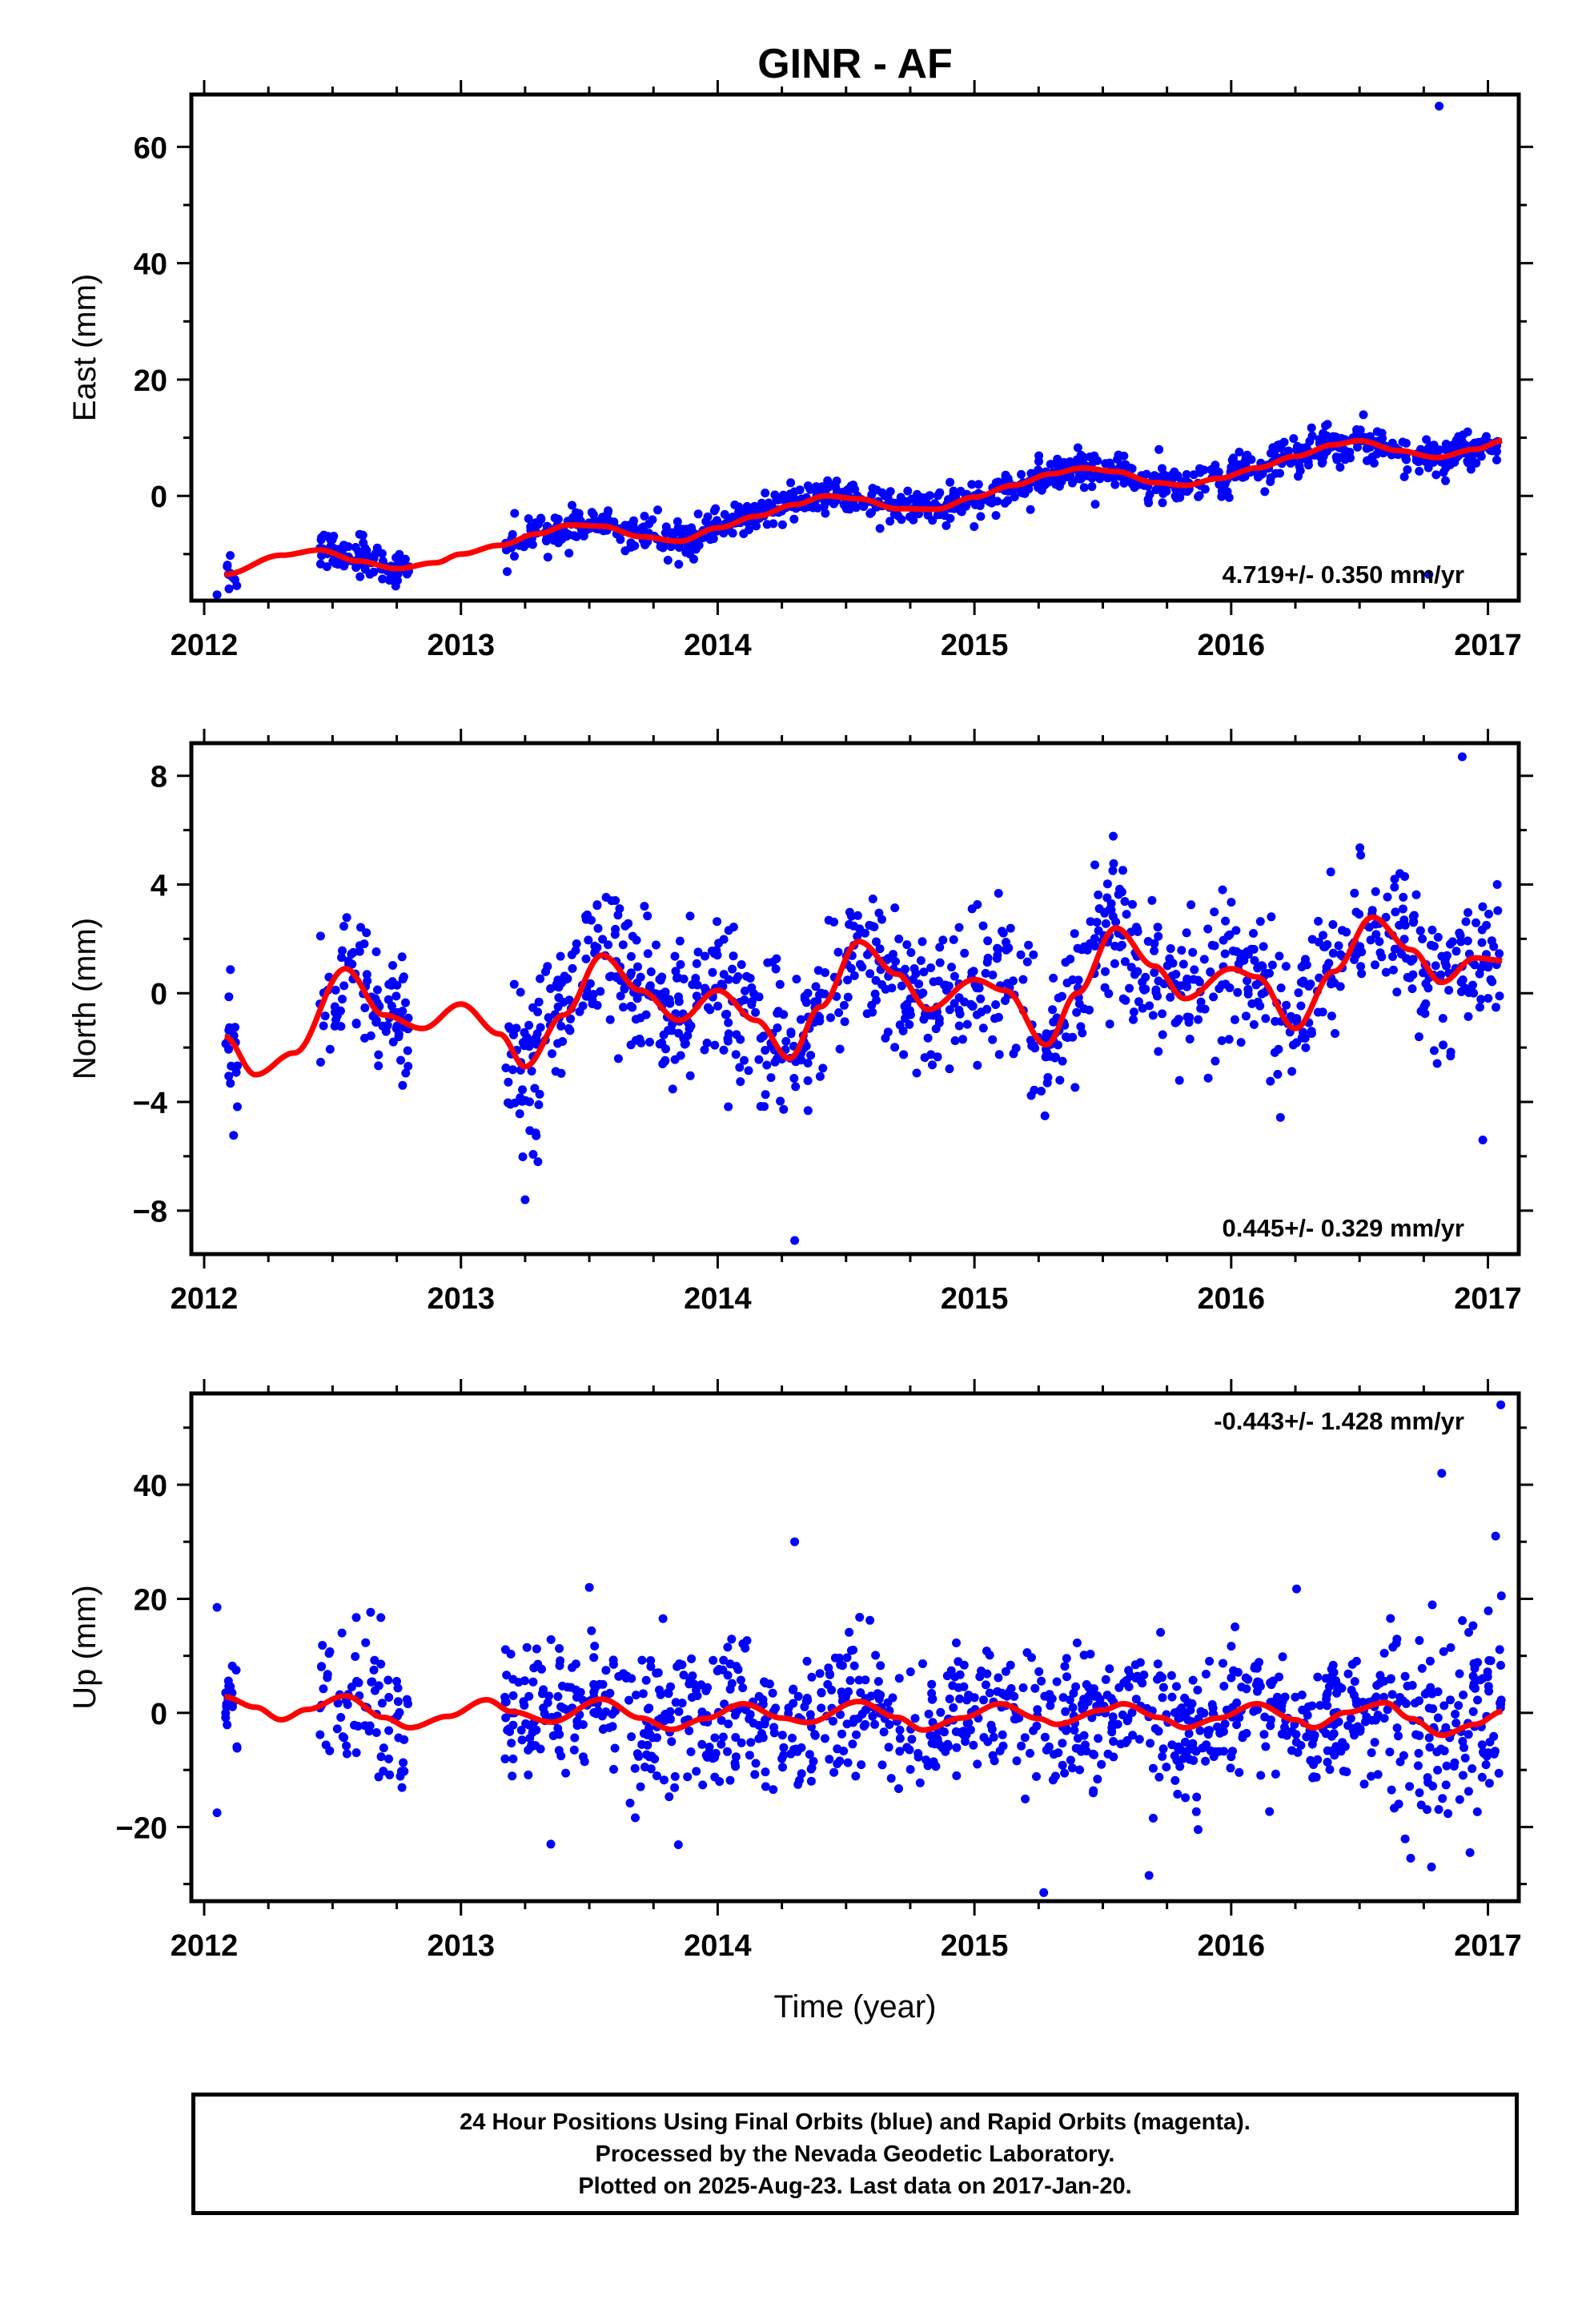  Describe the element at coordinates (461, 645) in the screenshot. I see `east-x-tick-label: 2013` at that location.